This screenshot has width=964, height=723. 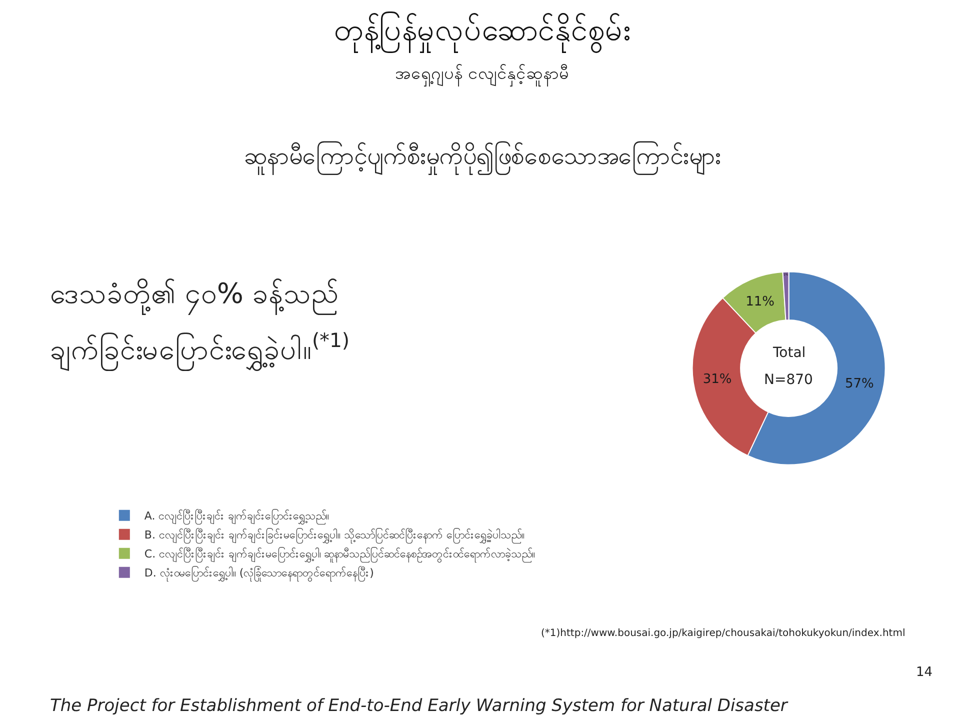 I want to click on legend-label: C. ငလျင်ပြီးပြီးချင်း ချက်ချင်းမပြောင်းရွှေ့ပါ၊ ဆူနာမီသည်ပြင်ဆင်နေစဉ်အတွင်းဝင်ရောက်လာခဲ့သည်။, so click(x=340, y=554).